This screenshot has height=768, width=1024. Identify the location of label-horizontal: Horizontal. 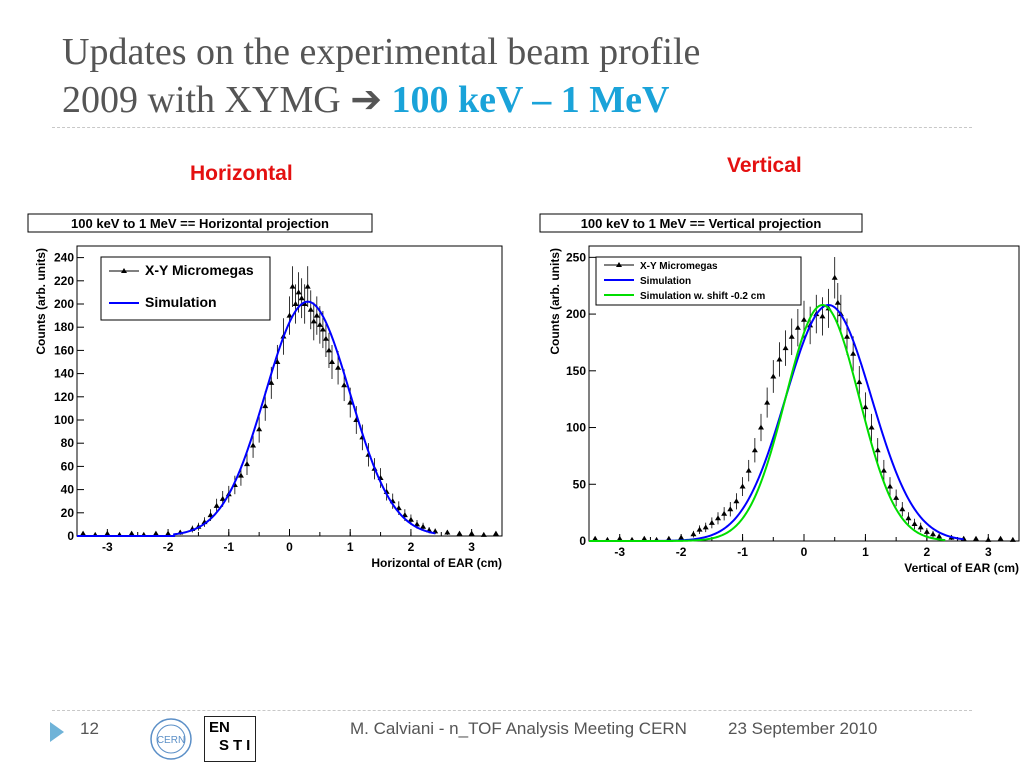
(241, 173).